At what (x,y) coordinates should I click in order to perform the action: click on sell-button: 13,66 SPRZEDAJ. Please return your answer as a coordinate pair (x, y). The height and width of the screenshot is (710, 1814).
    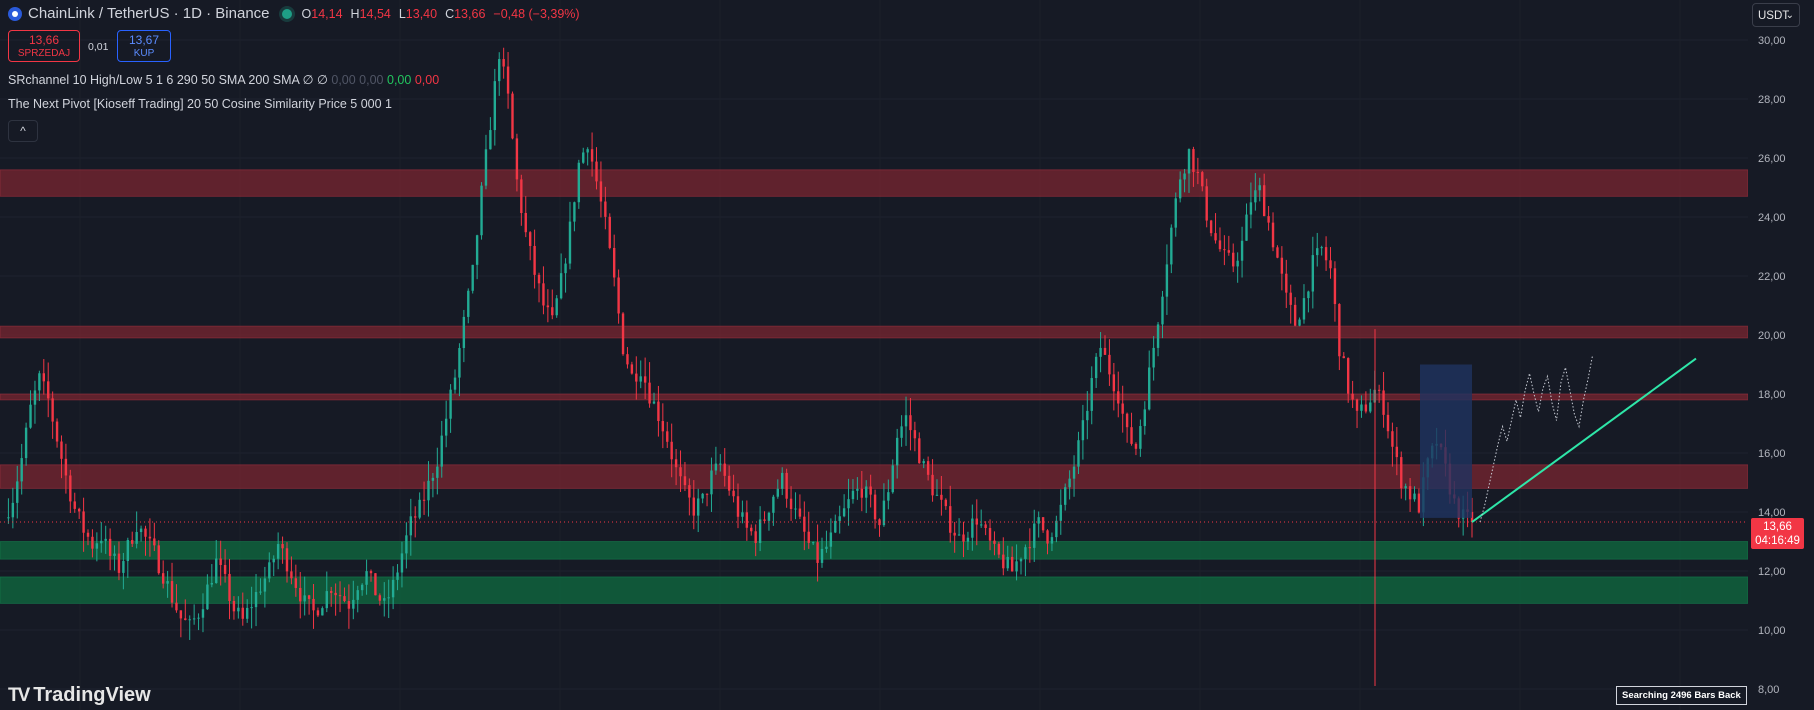
    Looking at the image, I should click on (44, 46).